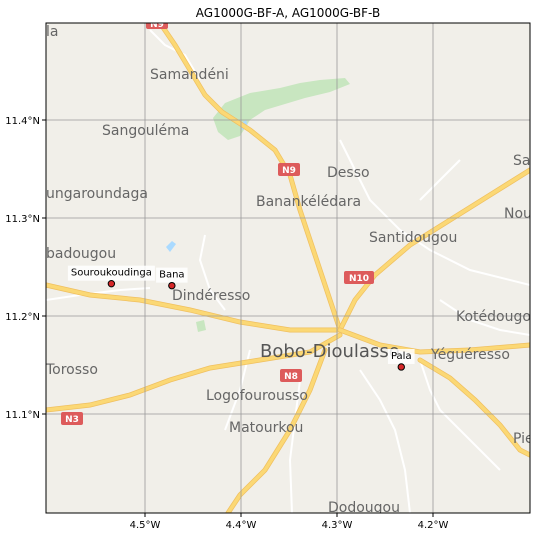 The image size is (537, 534). Describe the element at coordinates (22, 219) in the screenshot. I see `y-tick-label: 11.3°N` at that location.